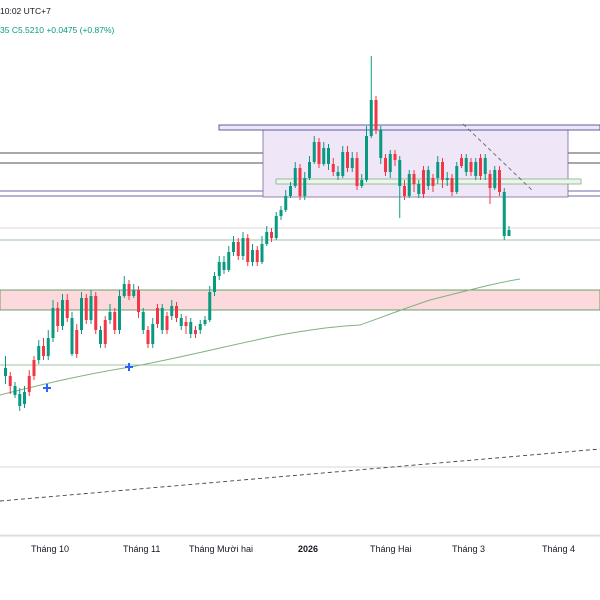 The width and height of the screenshot is (600, 600). I want to click on dashed-resistance-line, so click(498, 157).